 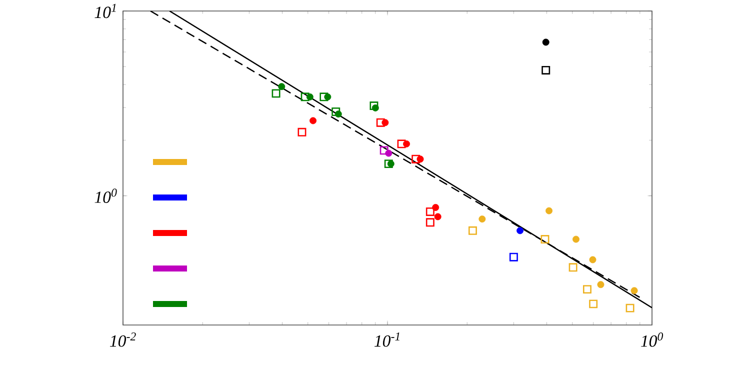 What do you see at coordinates (123, 339) in the screenshot?
I see `x-tick-label: 10$^{-2}$` at bounding box center [123, 339].